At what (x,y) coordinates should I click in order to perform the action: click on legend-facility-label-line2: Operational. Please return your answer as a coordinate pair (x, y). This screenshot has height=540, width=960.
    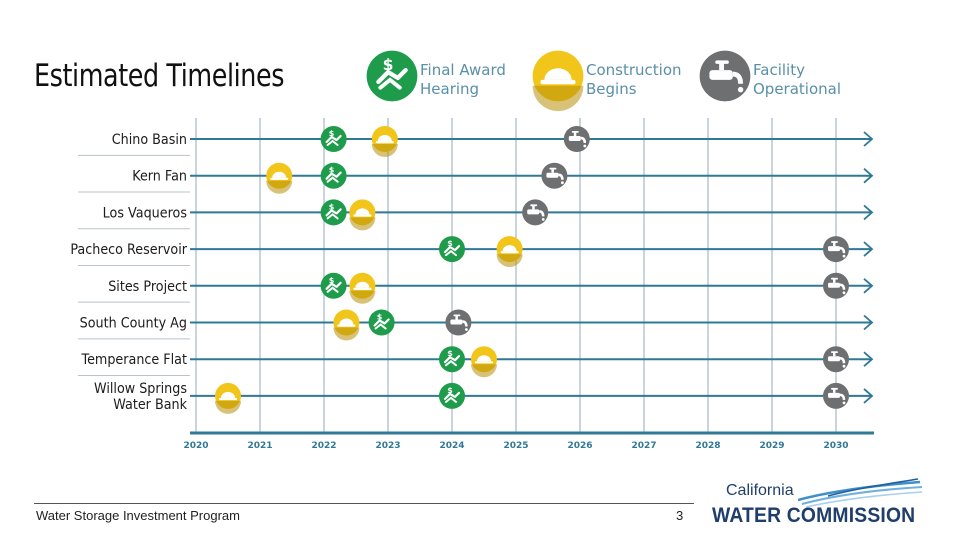
    Looking at the image, I should click on (797, 89).